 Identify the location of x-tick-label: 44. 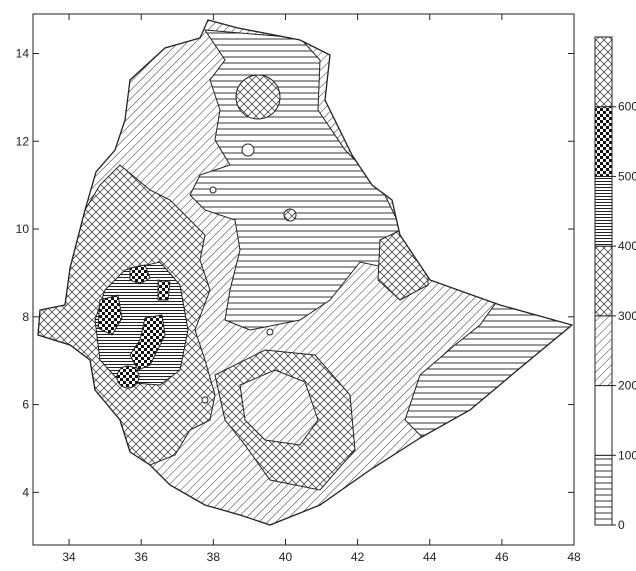
(430, 557).